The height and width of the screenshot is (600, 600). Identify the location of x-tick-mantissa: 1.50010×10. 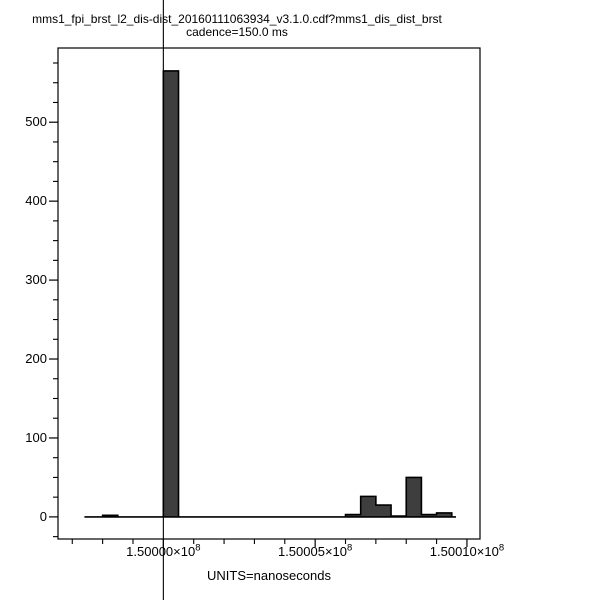
(464, 551).